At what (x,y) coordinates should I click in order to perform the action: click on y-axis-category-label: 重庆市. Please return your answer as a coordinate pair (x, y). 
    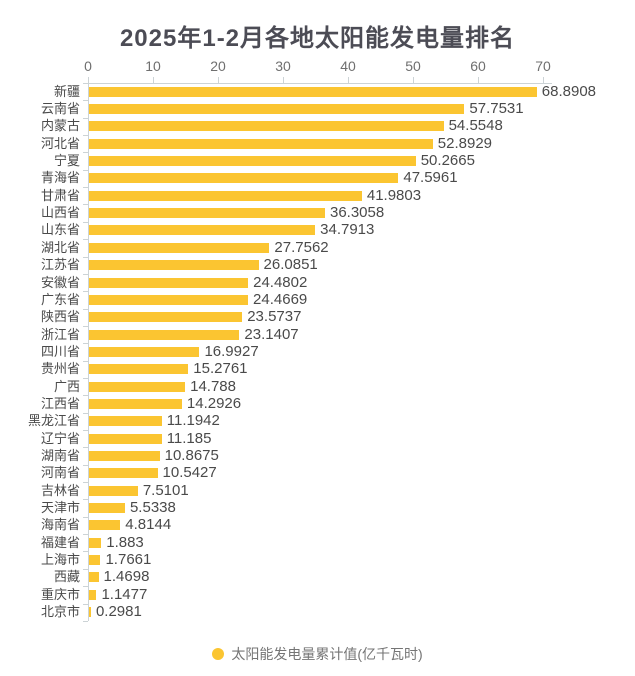
    Looking at the image, I should click on (60, 594).